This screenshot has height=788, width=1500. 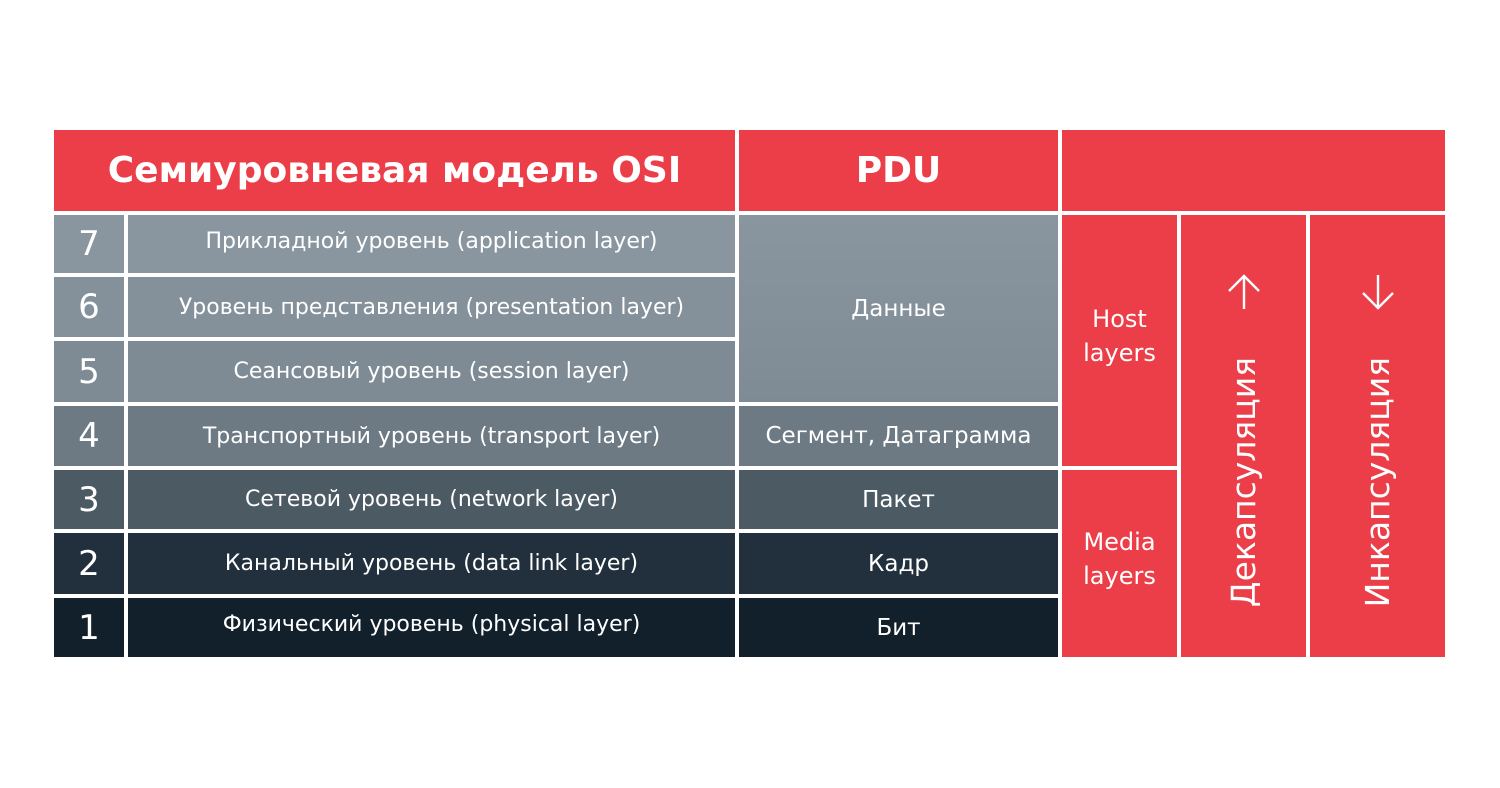 I want to click on pdu-segment-text: Сегмент, Датаграмма, so click(x=898, y=436).